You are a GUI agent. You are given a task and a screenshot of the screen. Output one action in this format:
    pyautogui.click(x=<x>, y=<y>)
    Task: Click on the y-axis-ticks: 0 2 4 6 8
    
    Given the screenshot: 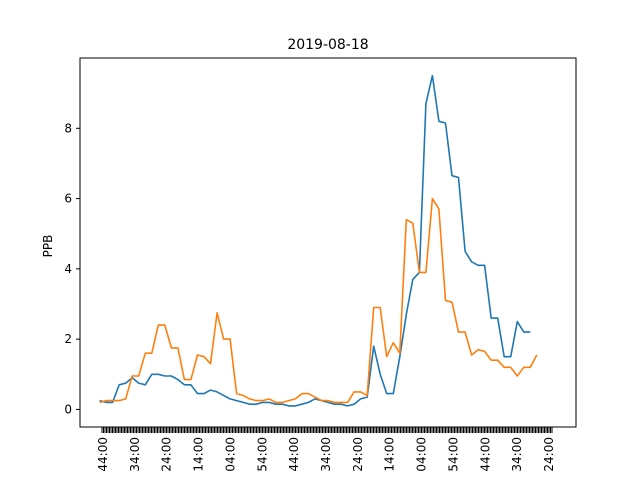 What is the action you would take?
    pyautogui.click(x=72, y=268)
    